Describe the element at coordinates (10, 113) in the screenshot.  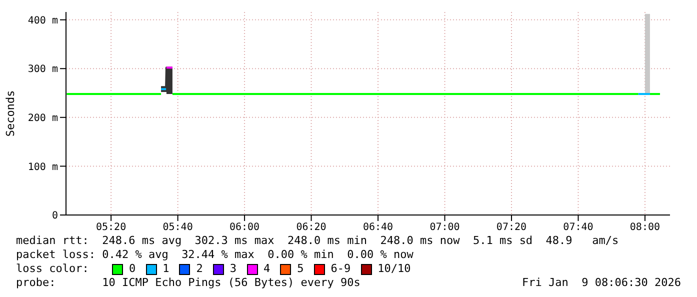
I see `y-axis-title: Seconds` at that location.